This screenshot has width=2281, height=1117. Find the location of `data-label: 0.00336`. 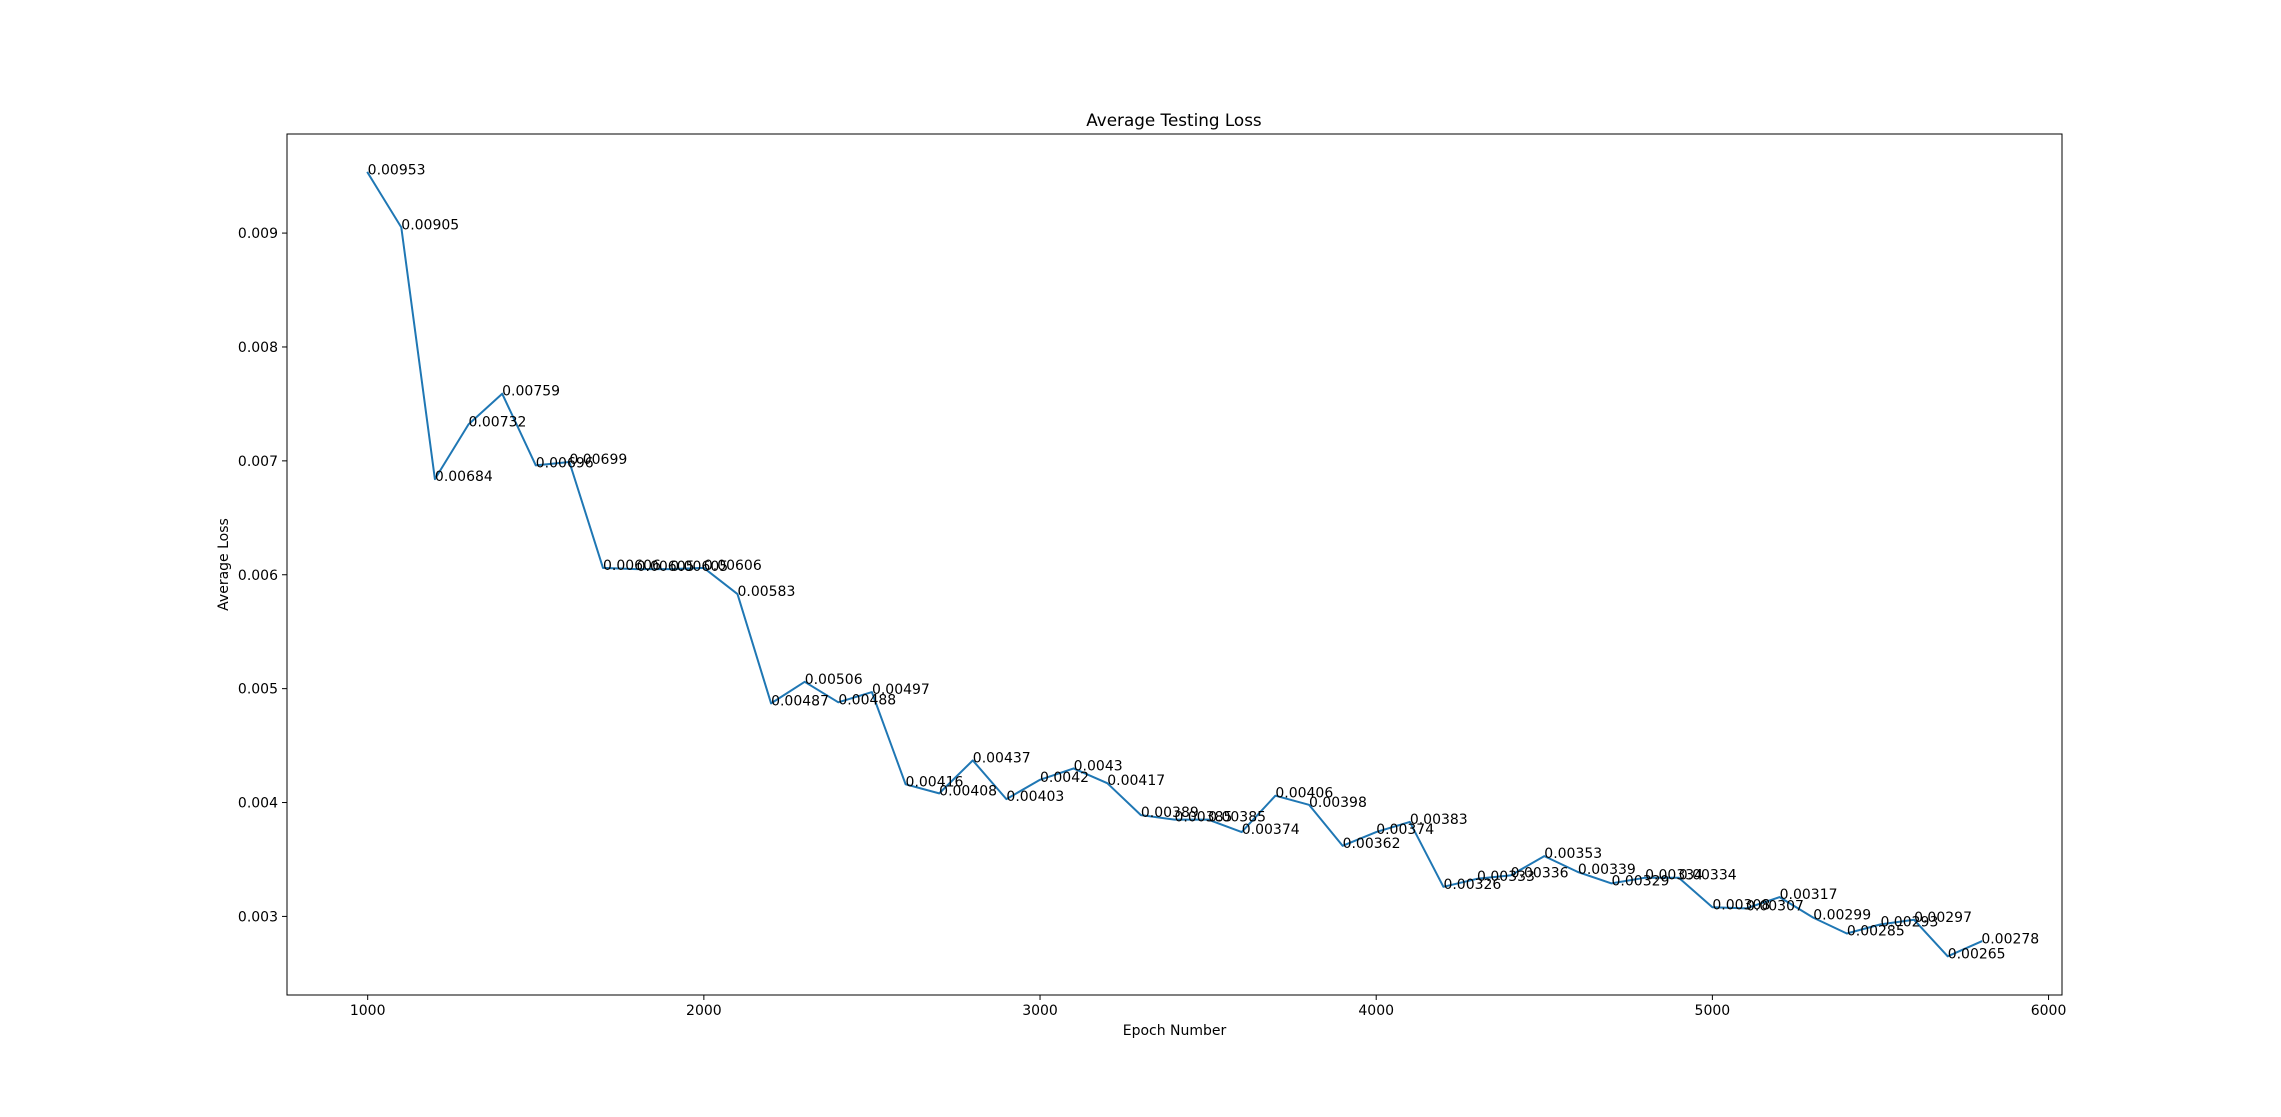

data-label: 0.00336 is located at coordinates (1540, 873).